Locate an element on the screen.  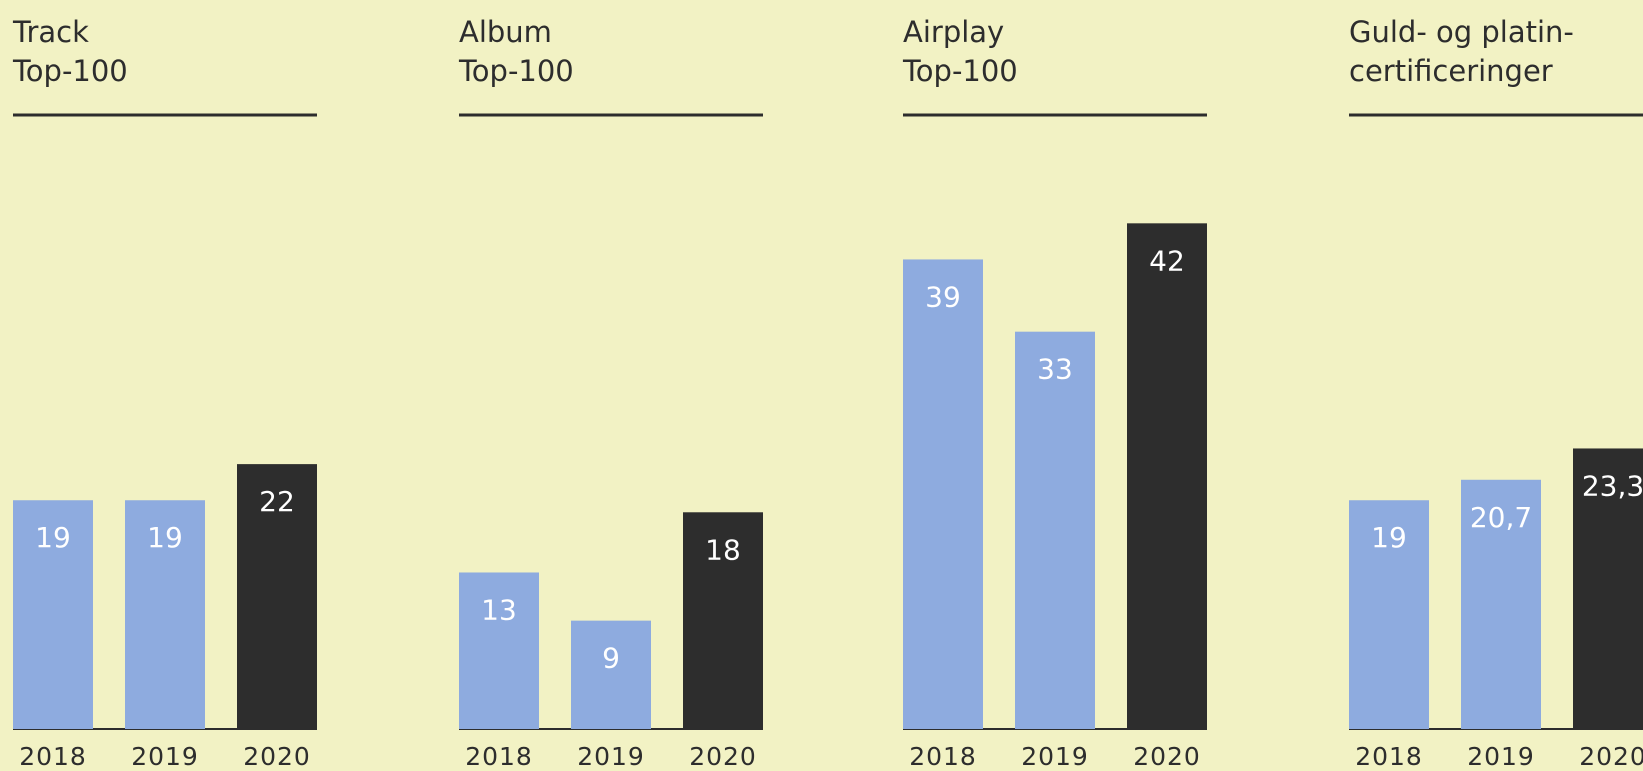
chart-title: Album is located at coordinates (505, 32).